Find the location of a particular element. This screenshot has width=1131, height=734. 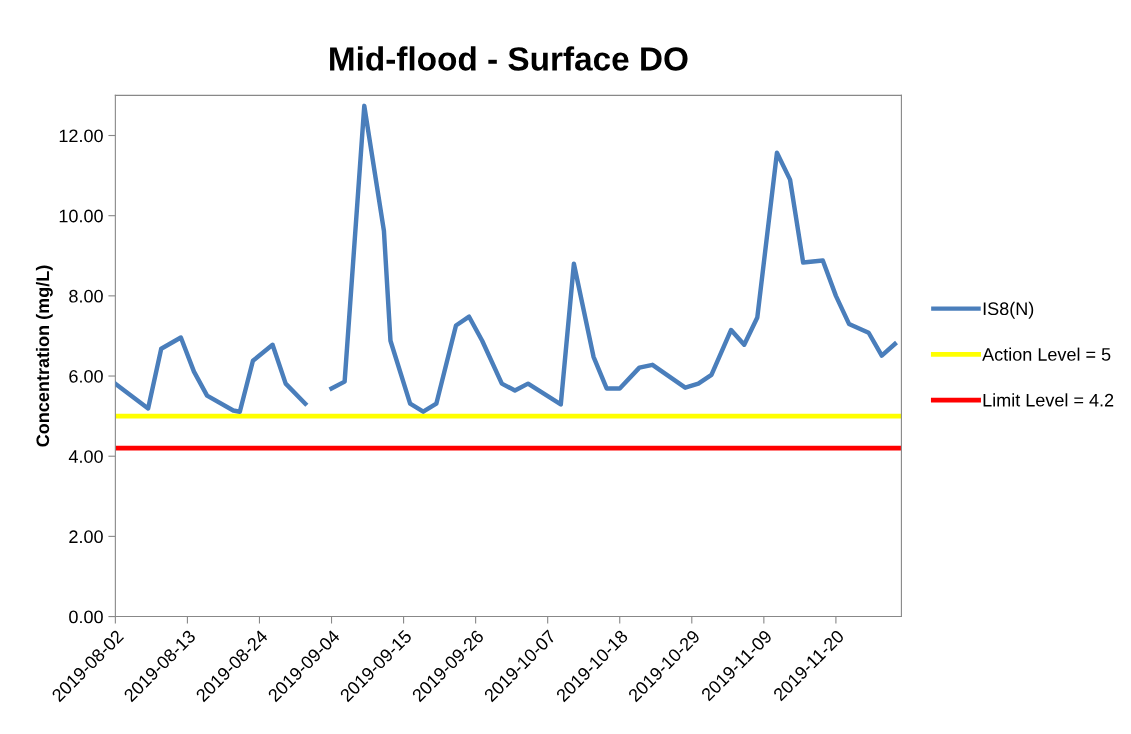

y-axis-title: Concentration (mg/L) is located at coordinates (44, 356).